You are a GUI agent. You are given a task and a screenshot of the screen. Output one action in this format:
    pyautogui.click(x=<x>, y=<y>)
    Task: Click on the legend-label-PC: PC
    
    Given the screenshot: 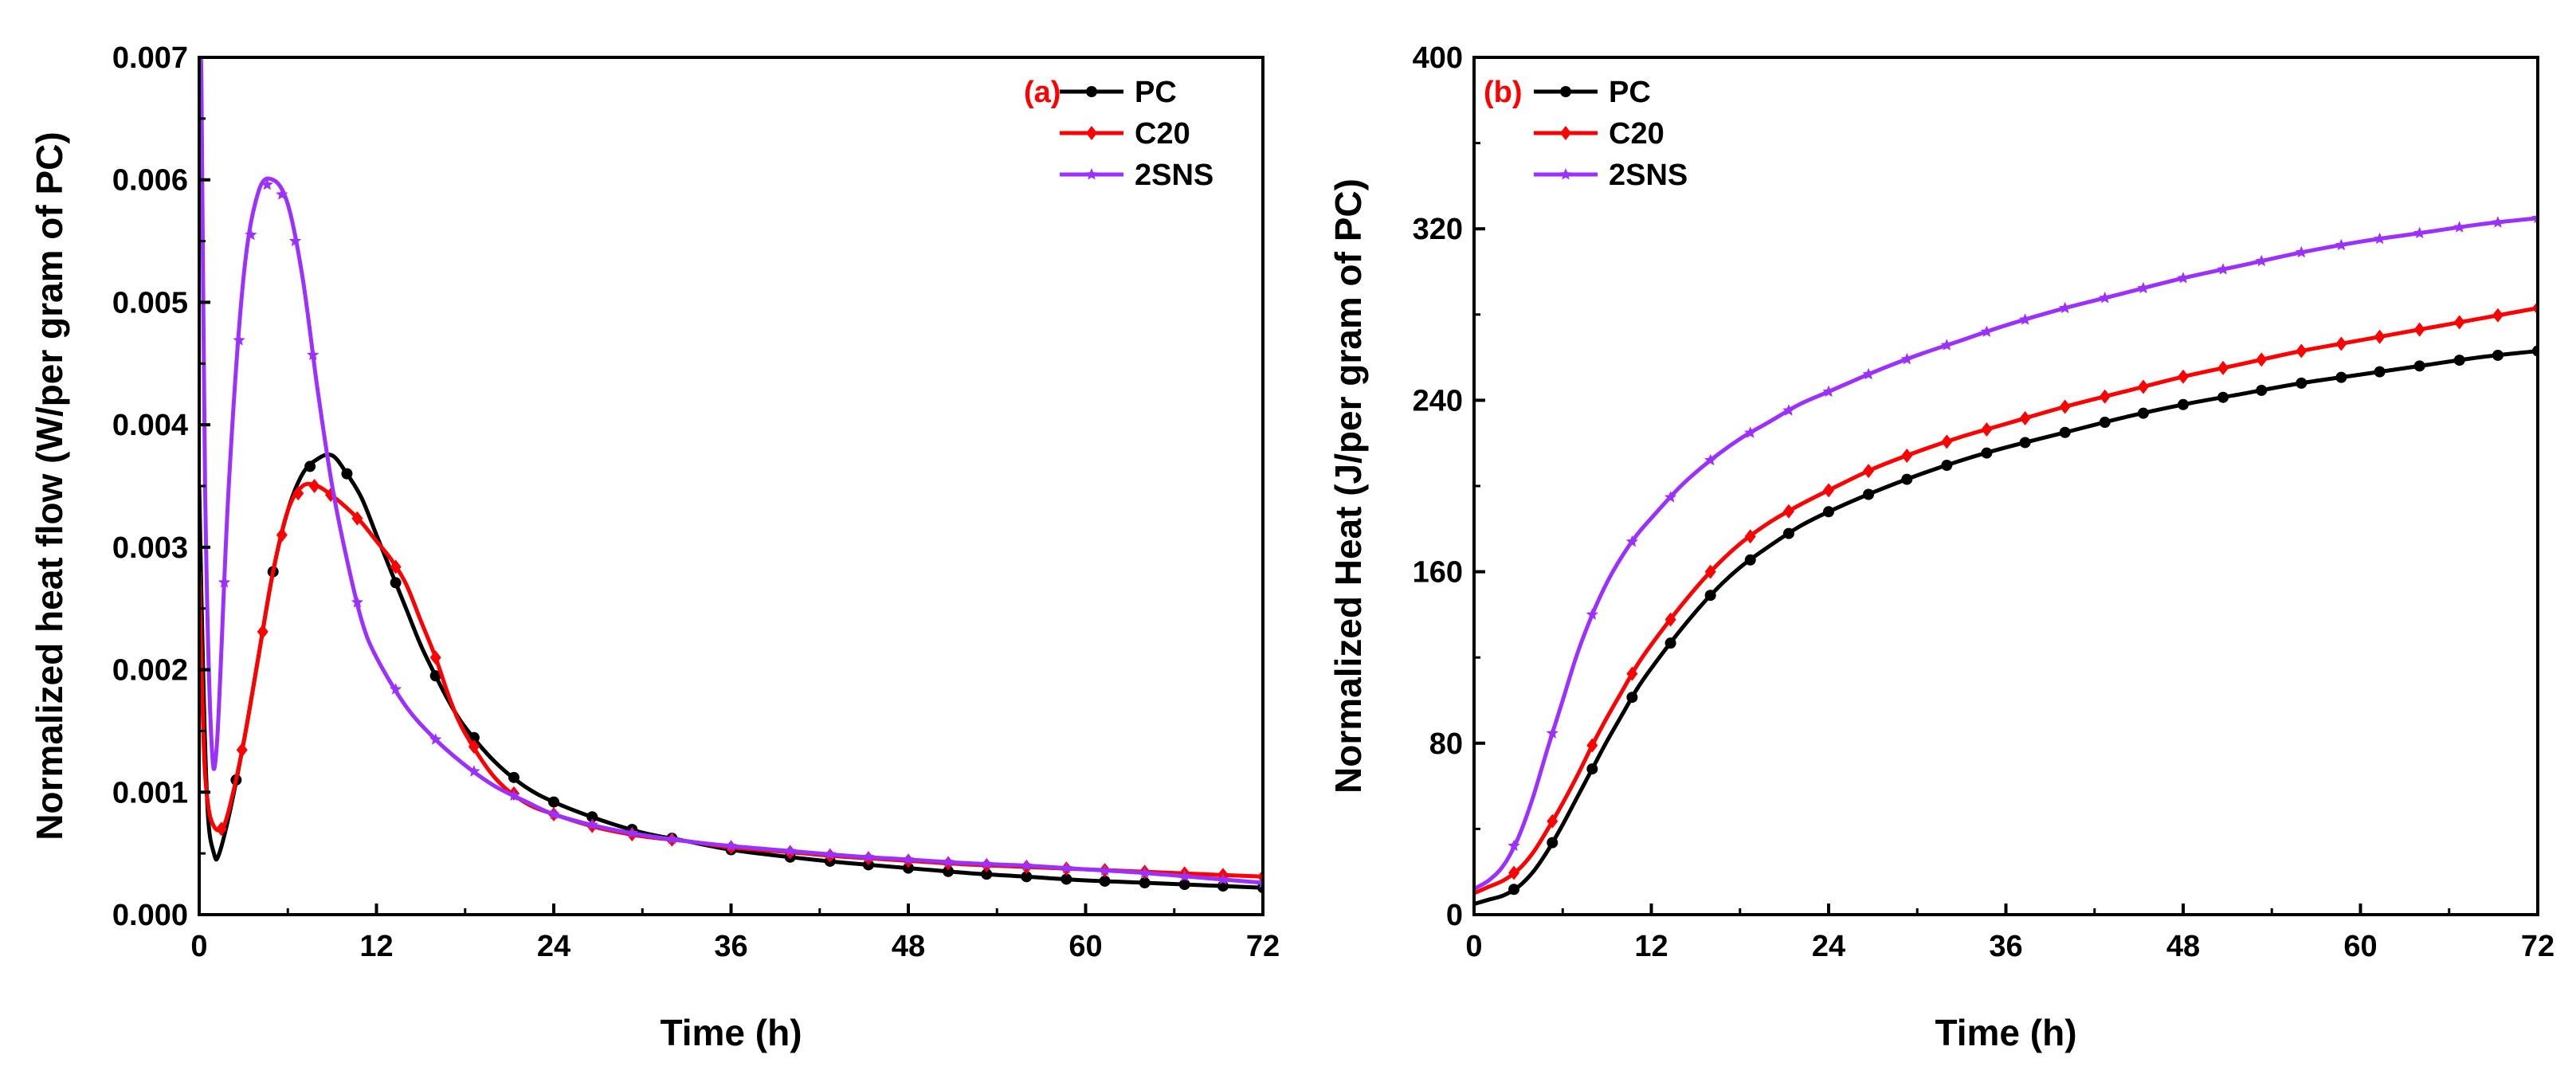 What is the action you would take?
    pyautogui.click(x=1630, y=92)
    